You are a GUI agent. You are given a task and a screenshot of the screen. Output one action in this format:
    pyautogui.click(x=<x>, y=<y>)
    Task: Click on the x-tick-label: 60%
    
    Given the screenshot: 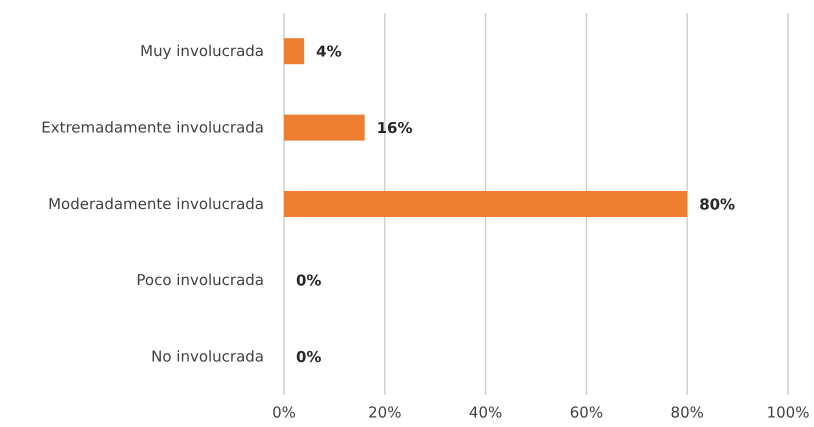 What is the action you would take?
    pyautogui.click(x=587, y=413)
    